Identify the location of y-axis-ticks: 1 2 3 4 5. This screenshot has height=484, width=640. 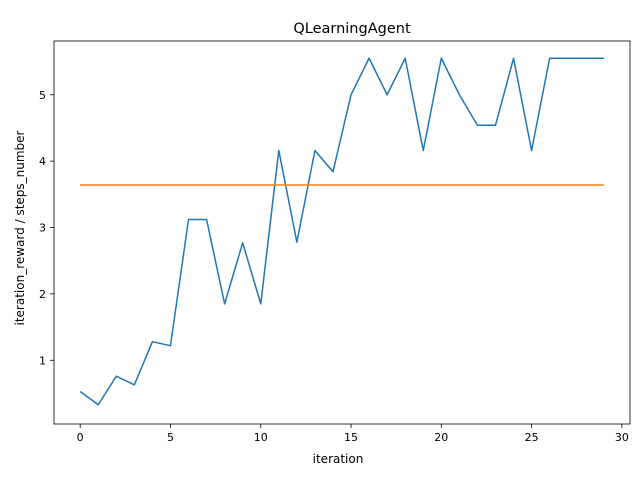
(46, 228).